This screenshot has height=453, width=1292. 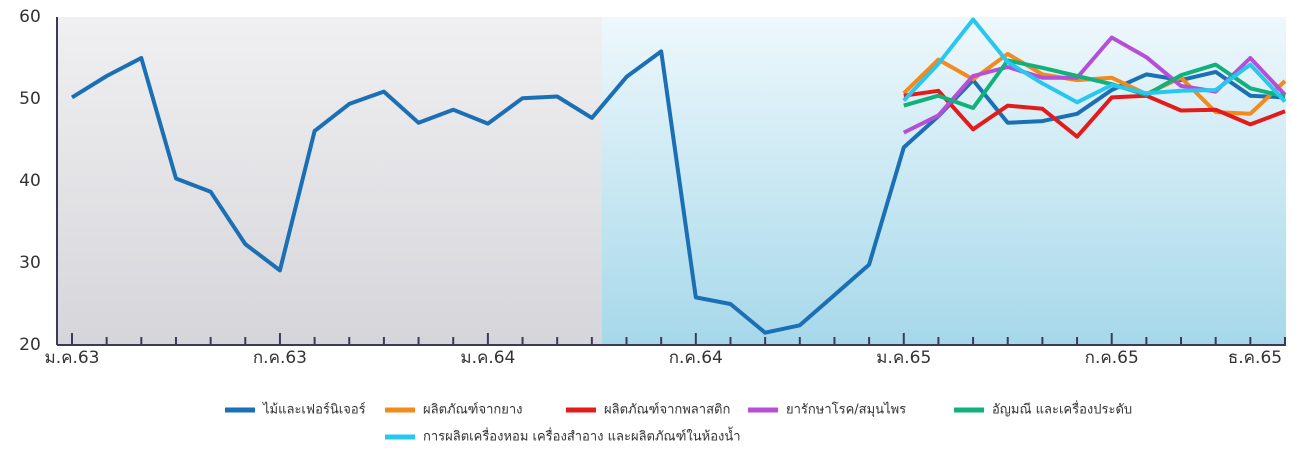 I want to click on legend-label: ผลิตภัณฑ์จากยาง, so click(x=473, y=410).